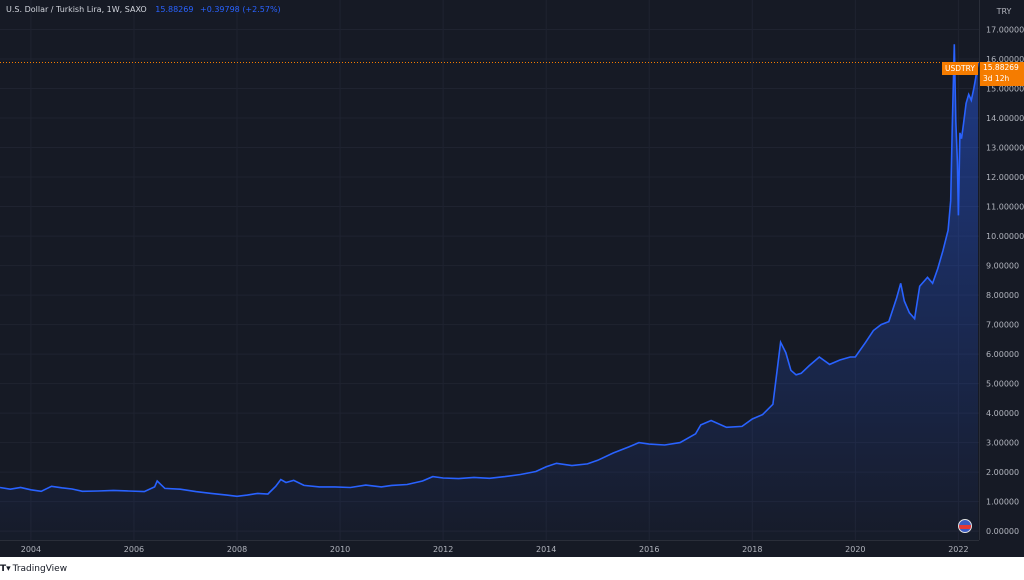 The width and height of the screenshot is (1024, 580). Describe the element at coordinates (649, 549) in the screenshot. I see `time-tick-label: 2016` at that location.